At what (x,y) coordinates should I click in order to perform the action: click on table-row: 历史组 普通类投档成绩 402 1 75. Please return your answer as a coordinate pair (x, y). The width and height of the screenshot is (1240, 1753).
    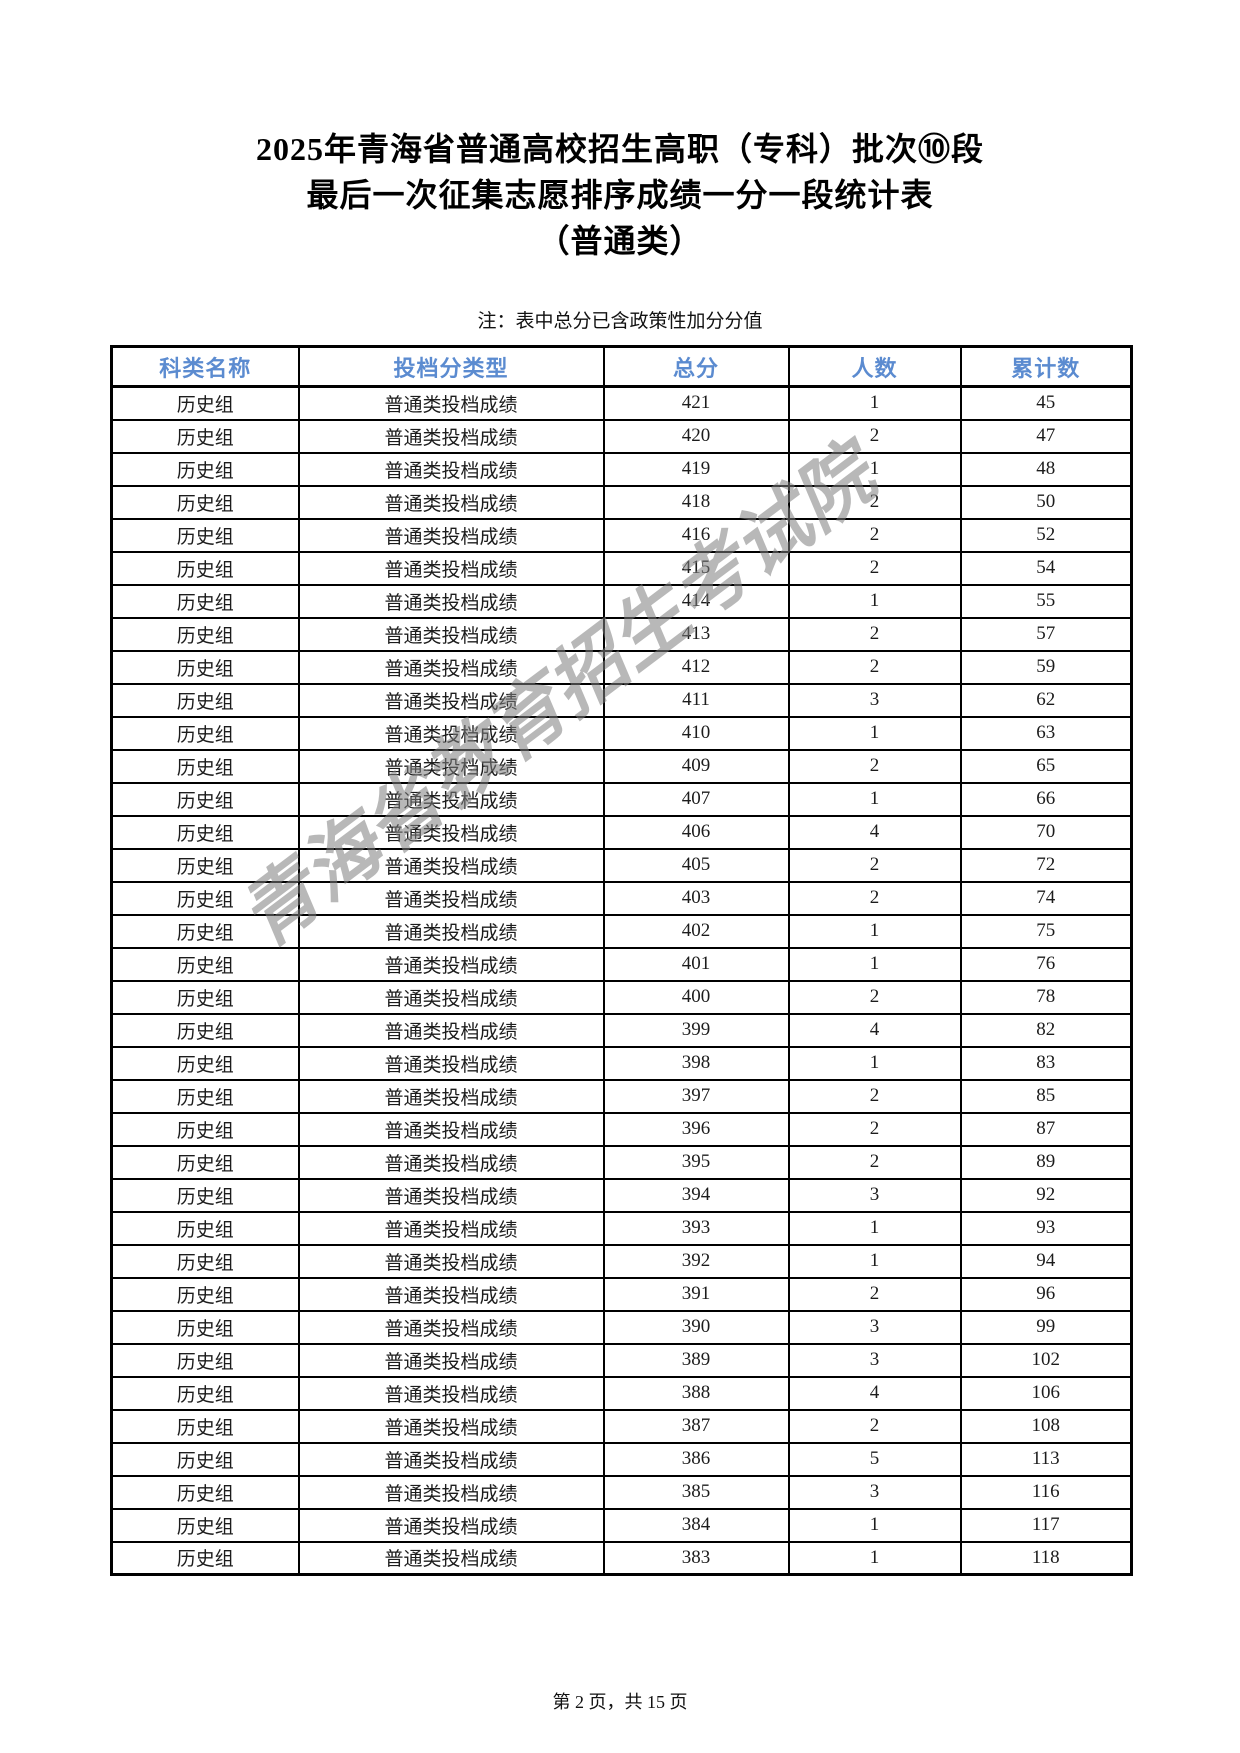
    Looking at the image, I should click on (621, 931).